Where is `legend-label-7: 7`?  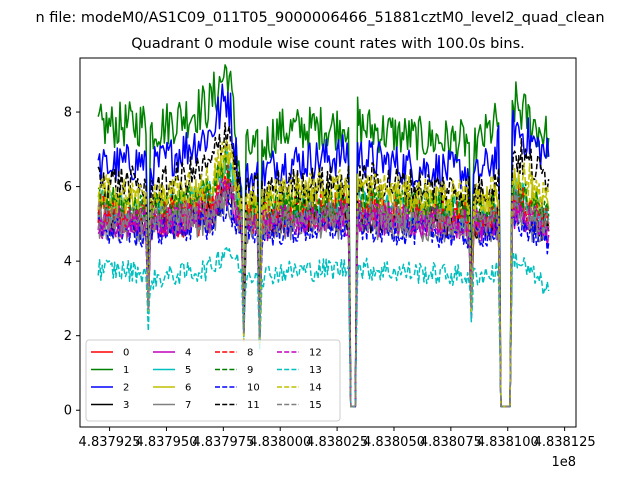
legend-label-7: 7 is located at coordinates (188, 405).